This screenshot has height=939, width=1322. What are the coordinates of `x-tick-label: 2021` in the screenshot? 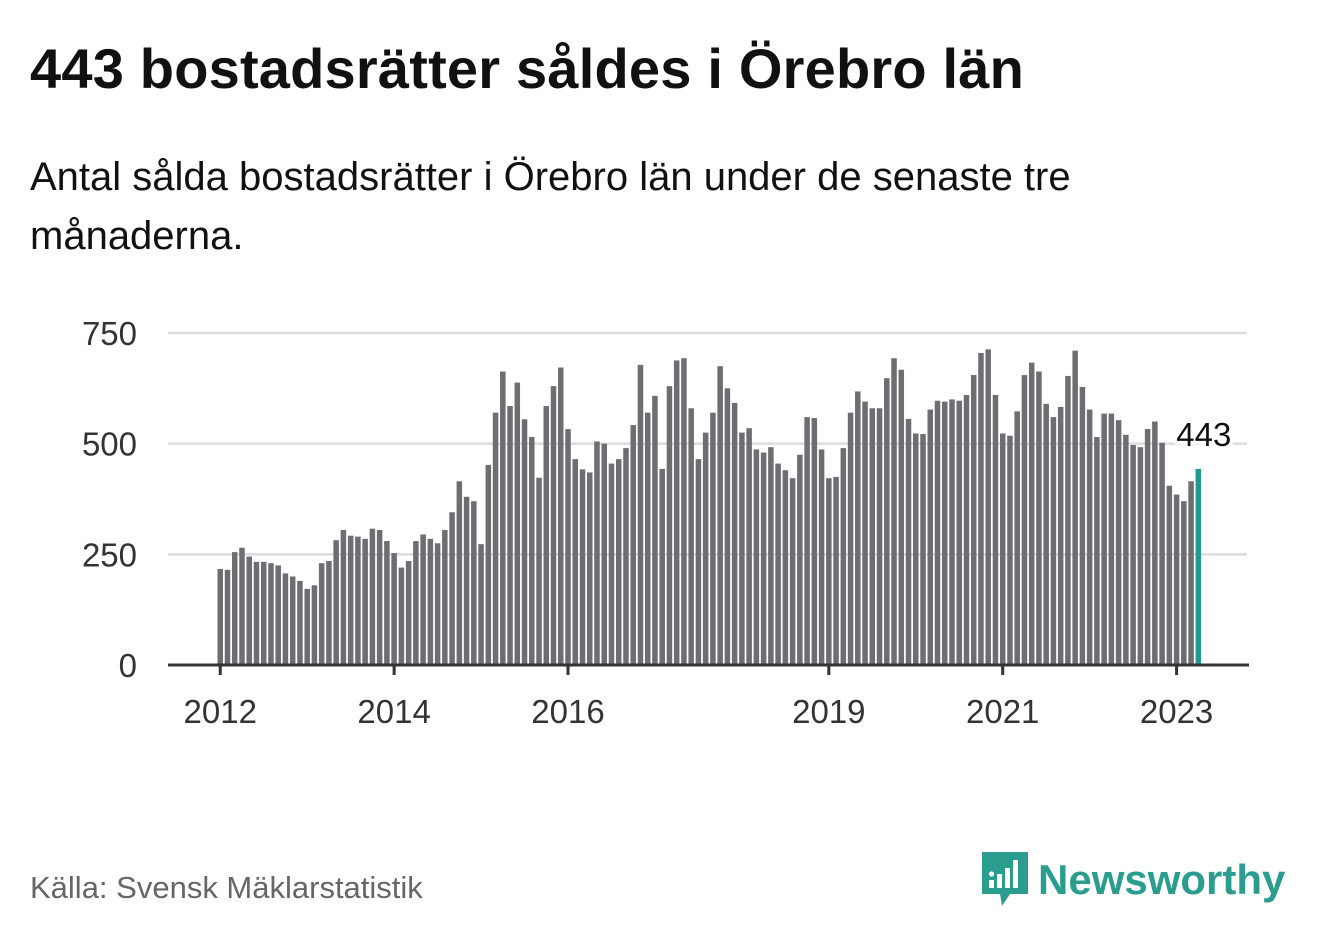 It's located at (1002, 711).